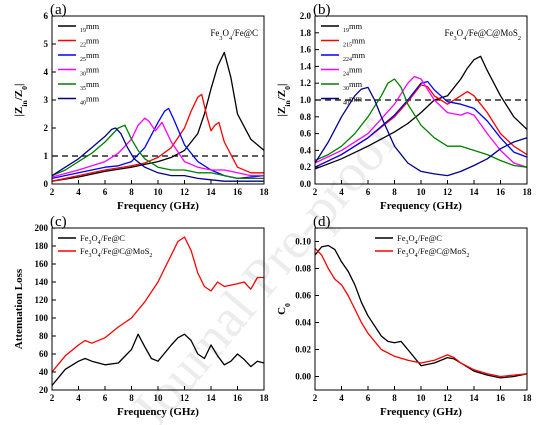 The width and height of the screenshot is (554, 425). Describe the element at coordinates (306, 100) in the screenshot. I see `y-tick-label: 1.0` at that location.